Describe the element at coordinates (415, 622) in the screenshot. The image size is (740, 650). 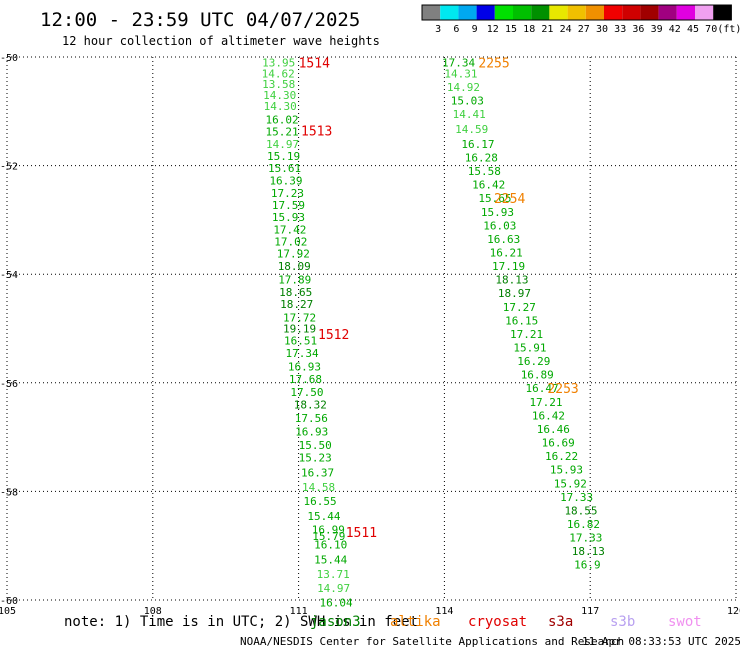
I see `satellite-legend-item: altika` at that location.